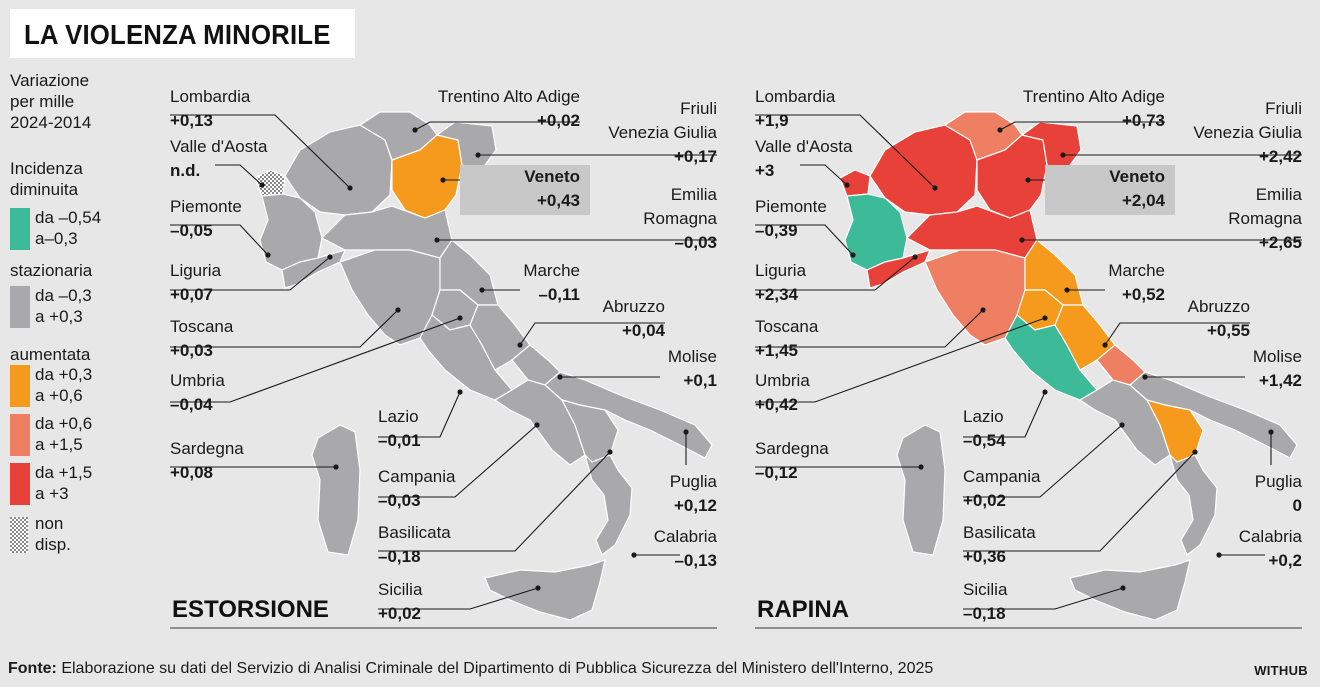 This screenshot has height=687, width=1320. I want to click on map-title: RAPINA, so click(803, 609).